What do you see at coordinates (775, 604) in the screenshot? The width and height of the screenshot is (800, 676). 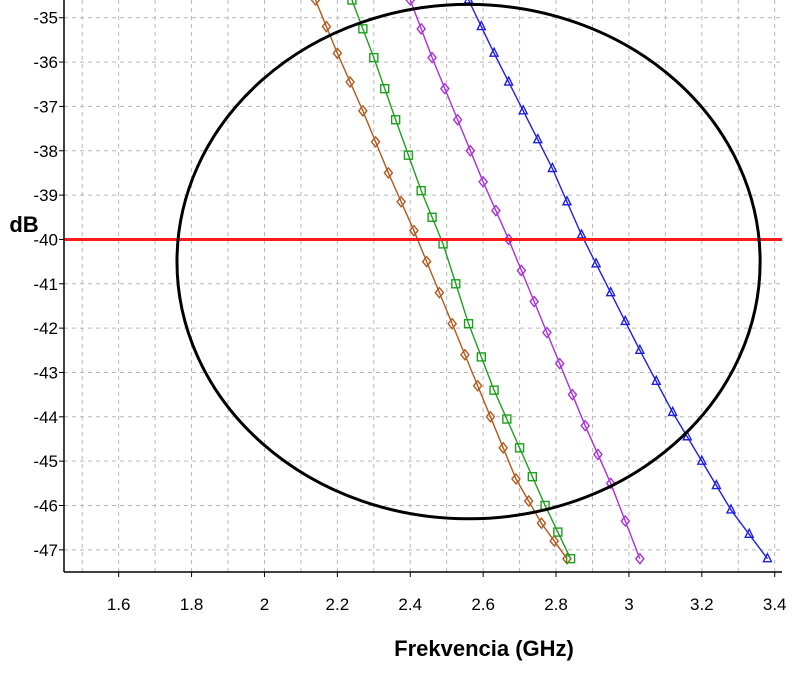 I see `x-tick-label: 3.4` at bounding box center [775, 604].